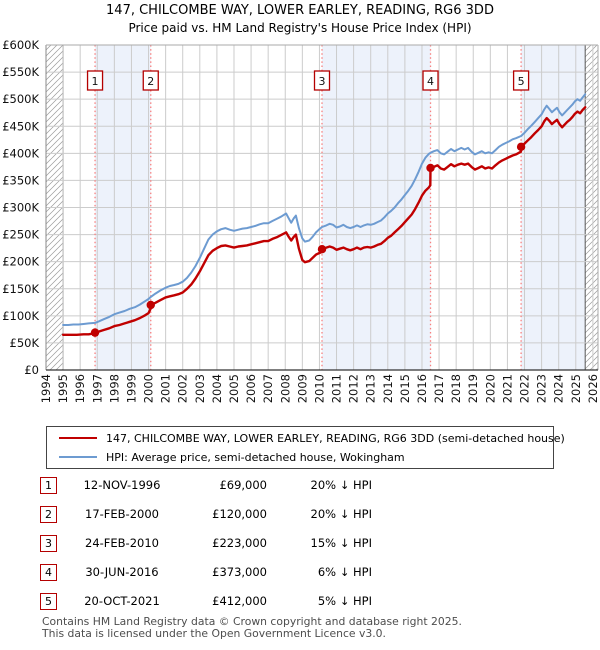 This screenshot has height=650, width=600. I want to click on svg-text: £450K, so click(20, 126).